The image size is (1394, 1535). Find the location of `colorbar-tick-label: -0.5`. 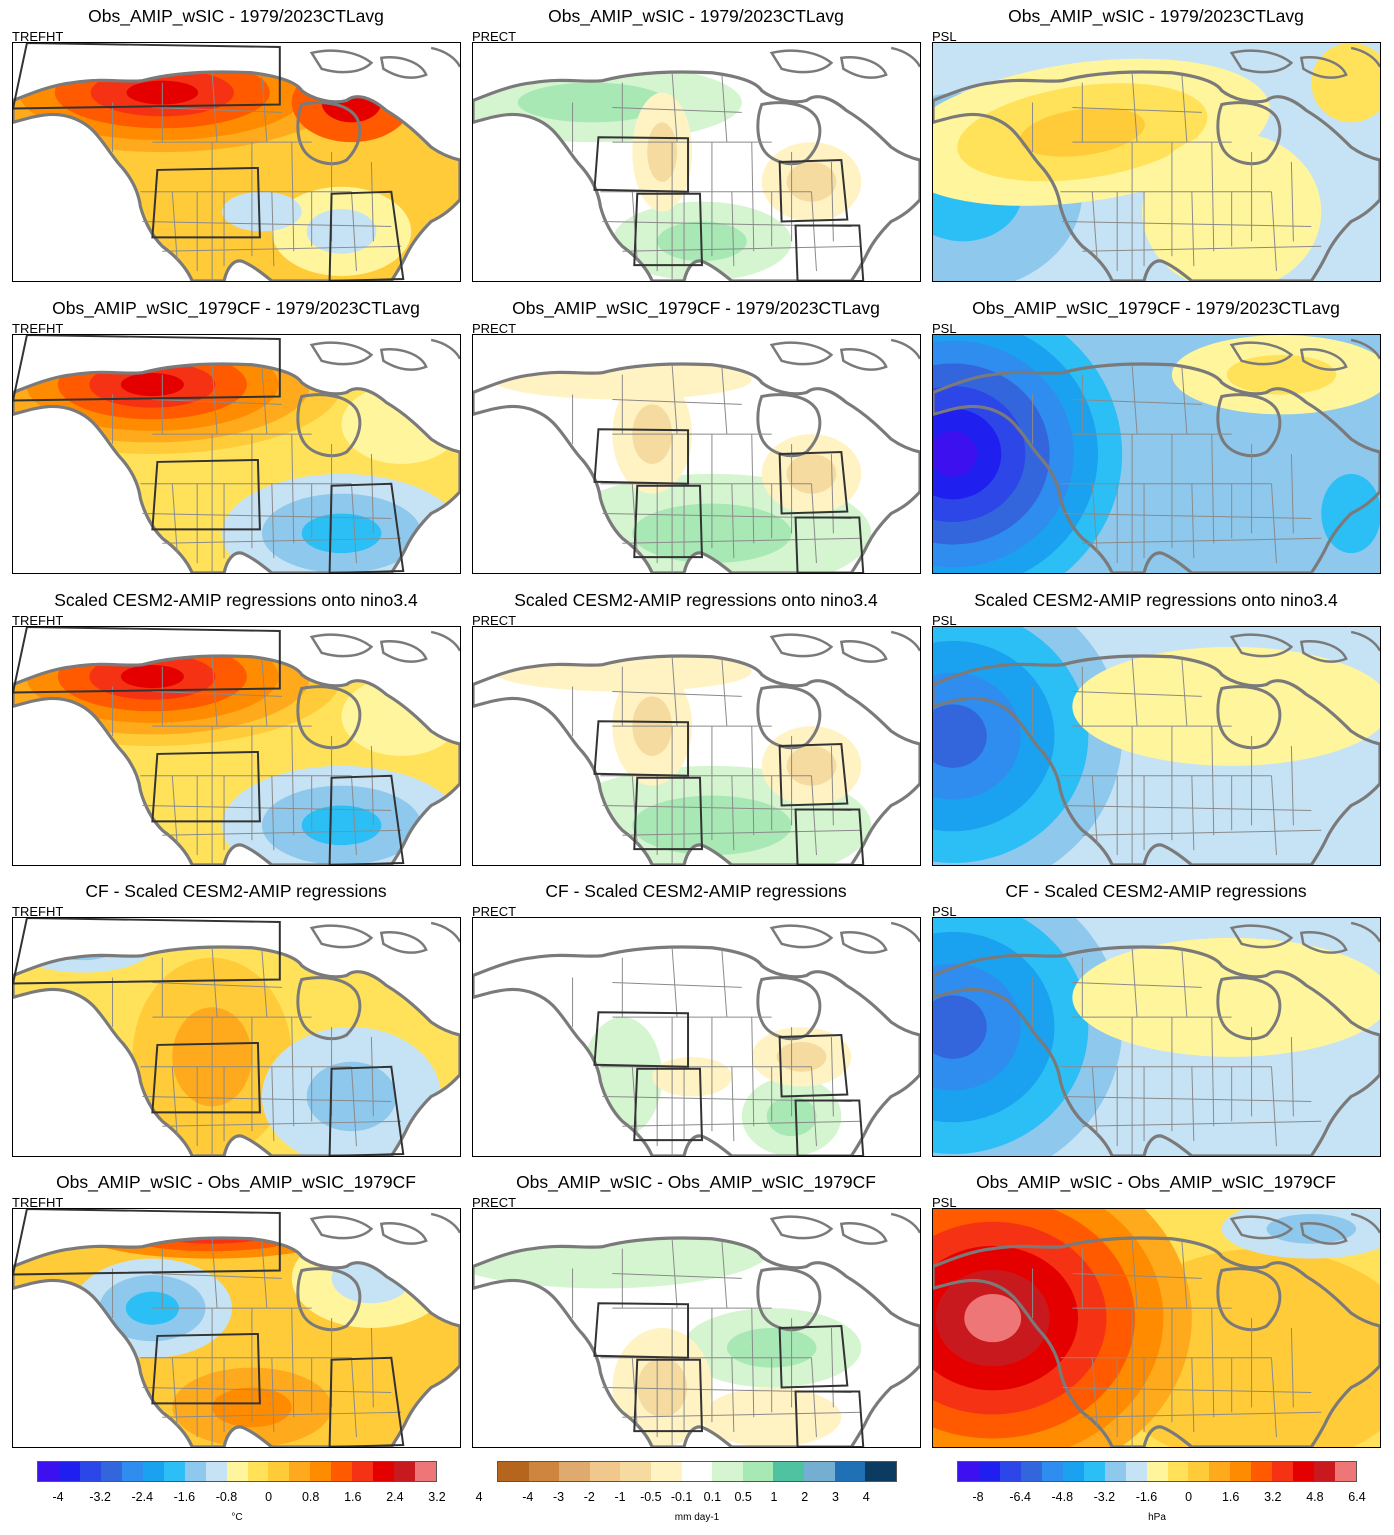

colorbar-tick-label: -0.5 is located at coordinates (651, 1497).